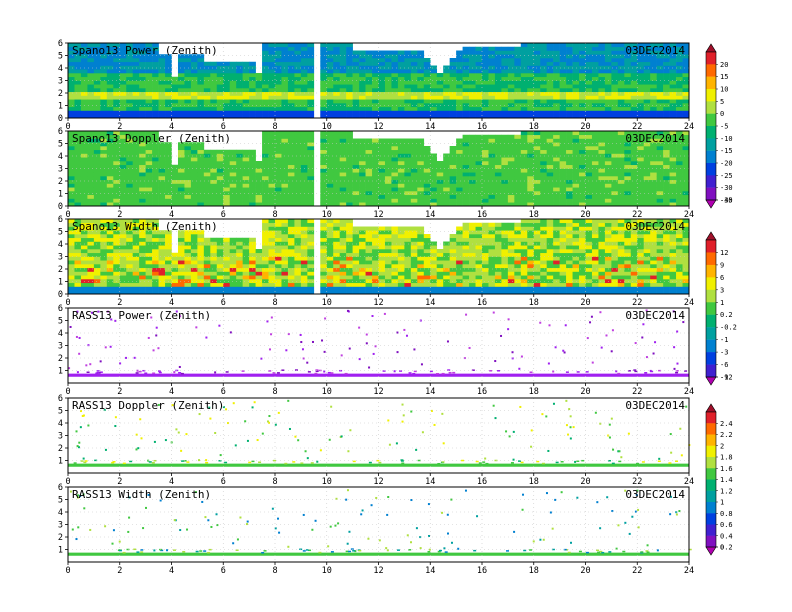 The width and height of the screenshot is (792, 612). Describe the element at coordinates (482, 215) in the screenshot. I see `x-tick-label: 16` at that location.